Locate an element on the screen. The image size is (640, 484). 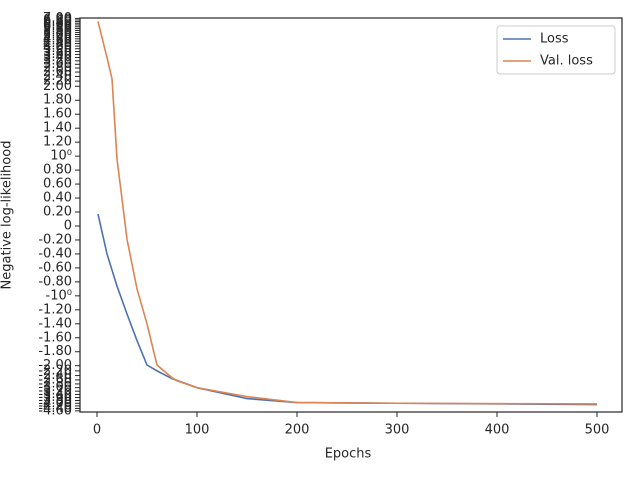
x-tick-label: 200 is located at coordinates (297, 430).